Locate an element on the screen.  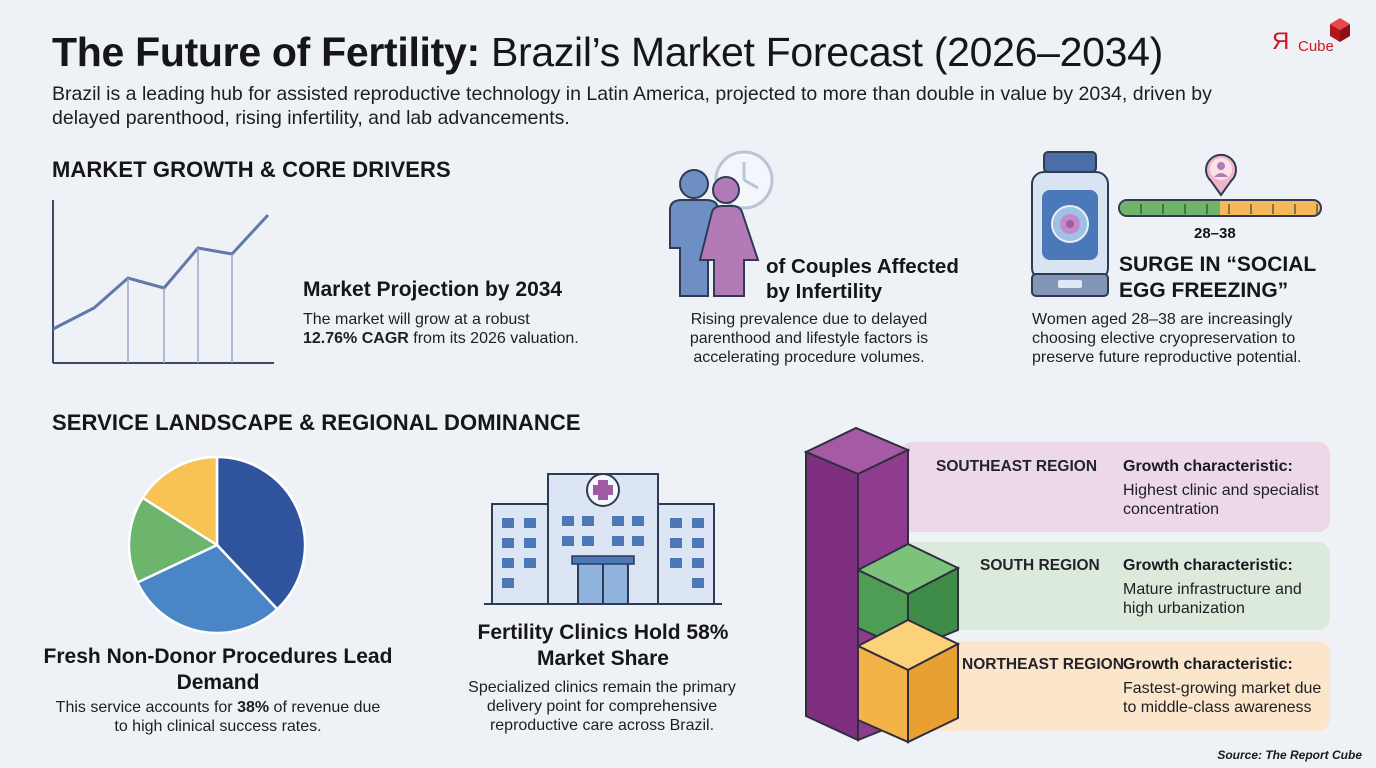
couple-clock-icon is located at coordinates (721, 223).